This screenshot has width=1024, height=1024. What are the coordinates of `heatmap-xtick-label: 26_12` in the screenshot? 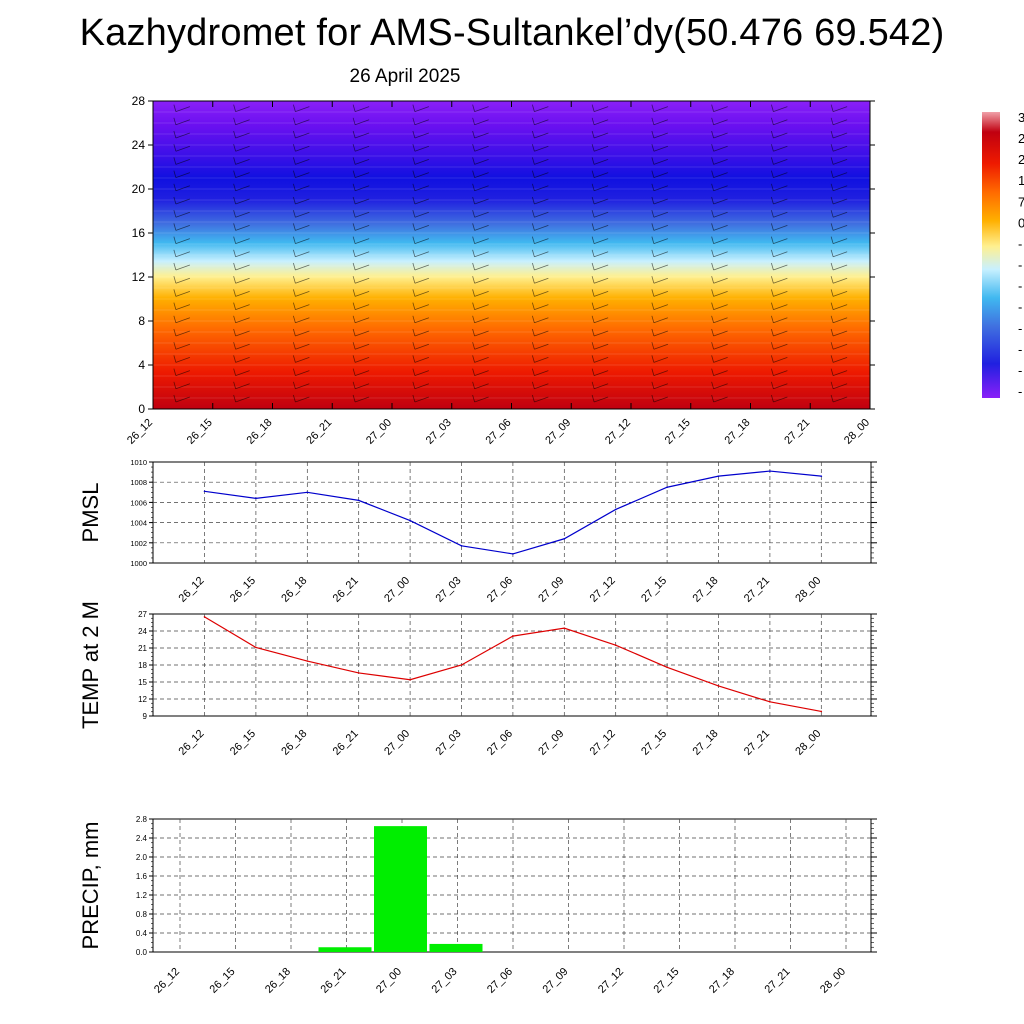 It's located at (140, 432).